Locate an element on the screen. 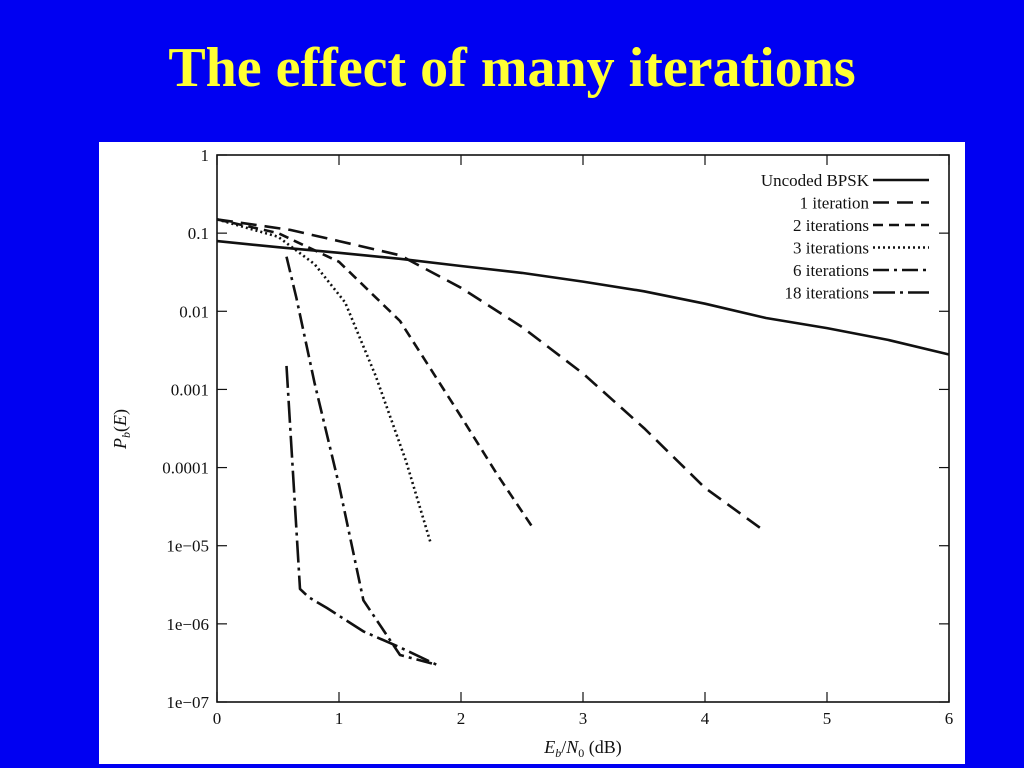  y-tick-label: 0.0001 is located at coordinates (185, 468).